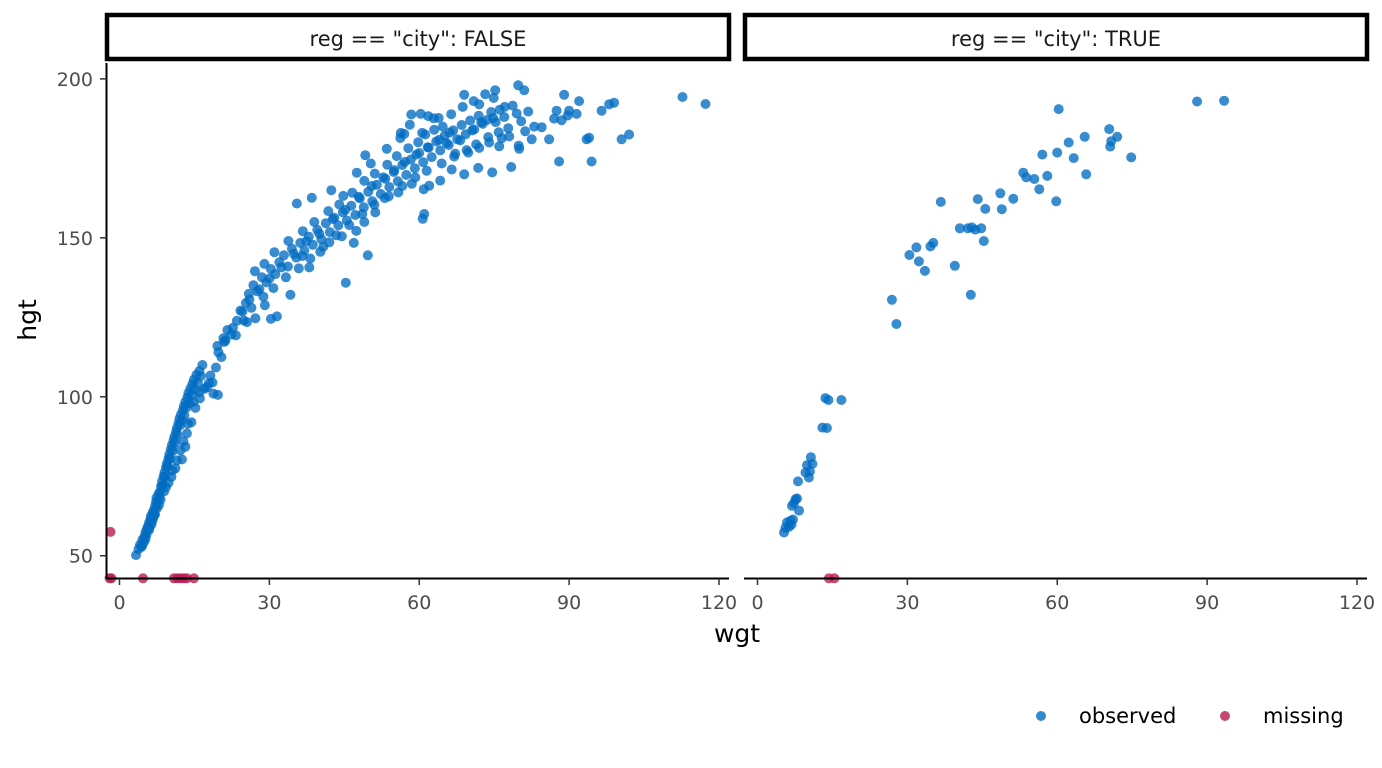 This screenshot has height=768, width=1382. I want to click on y-tick-label: 150, so click(75, 239).